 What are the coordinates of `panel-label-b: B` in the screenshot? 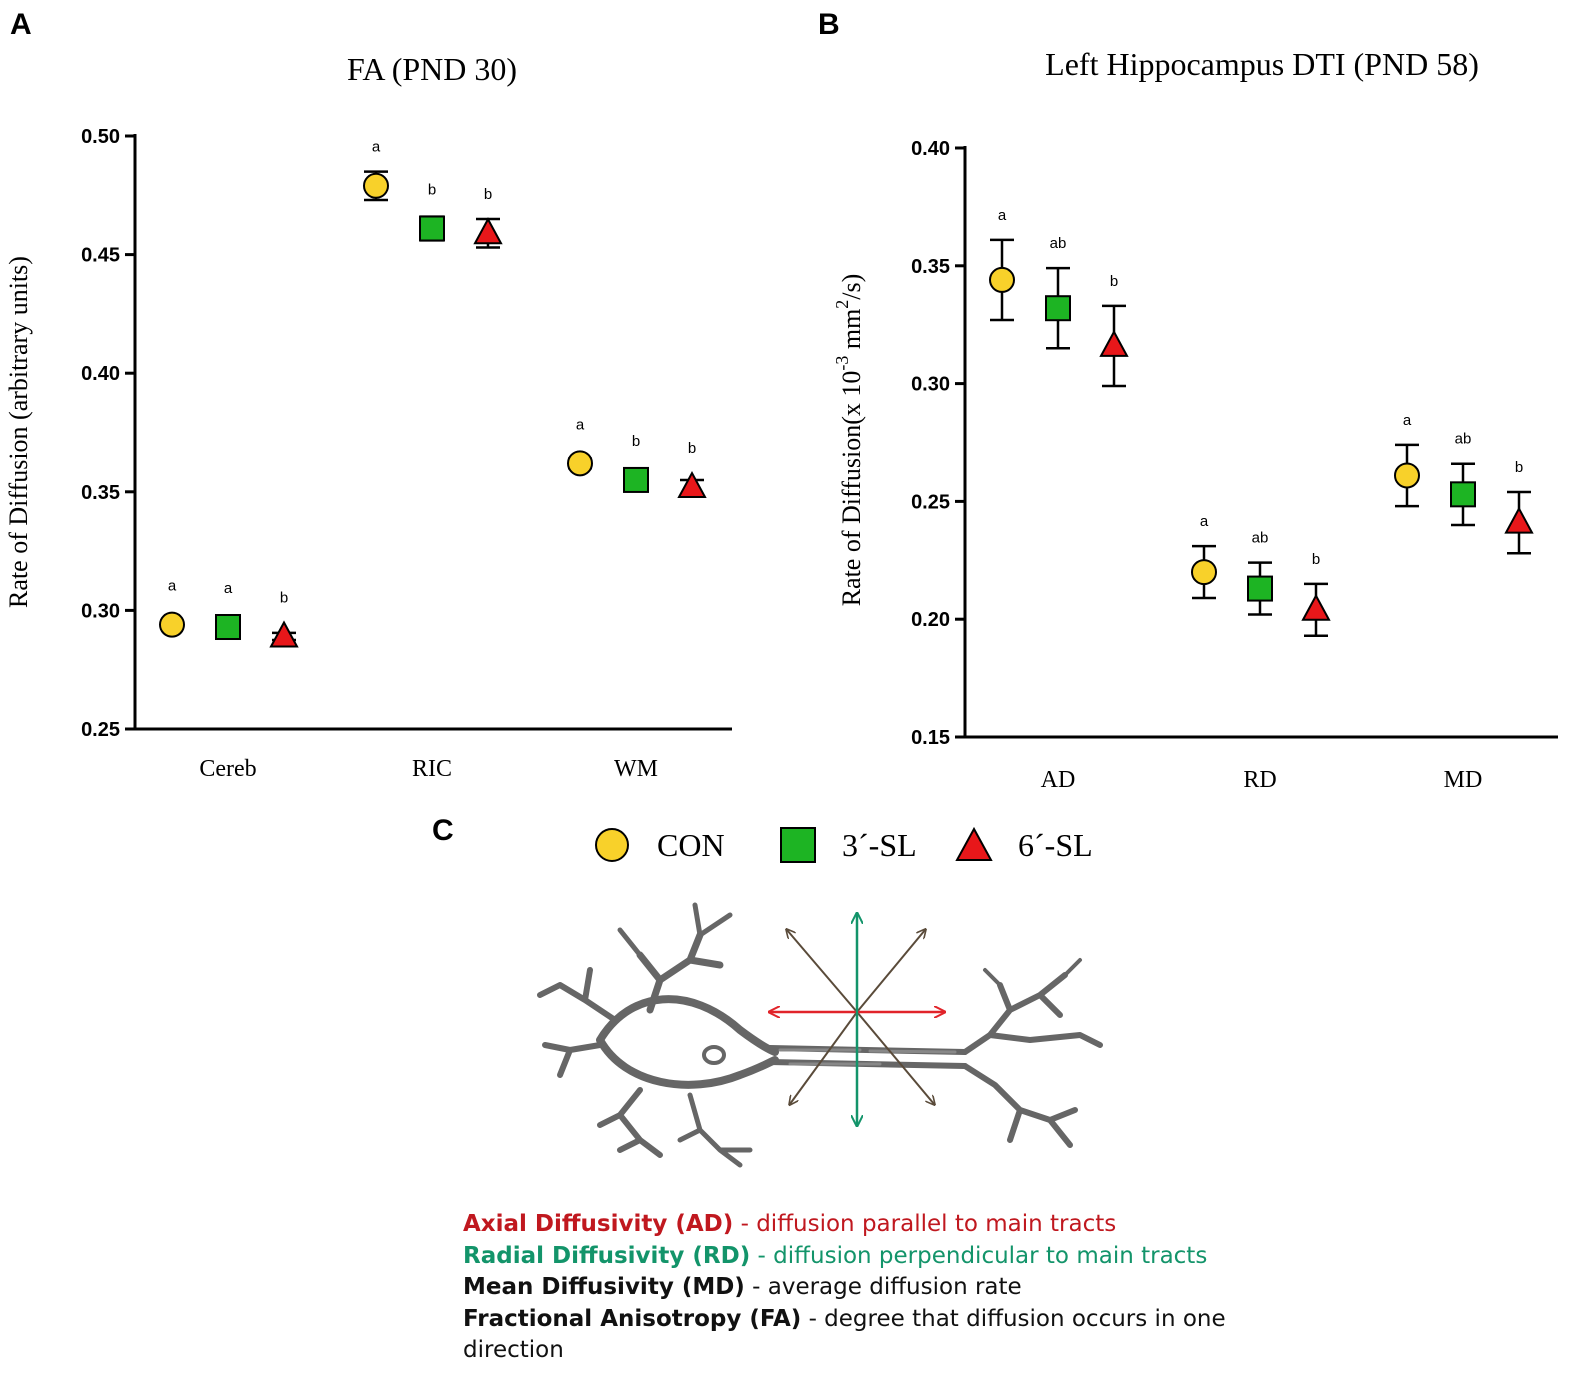 It's located at (829, 24).